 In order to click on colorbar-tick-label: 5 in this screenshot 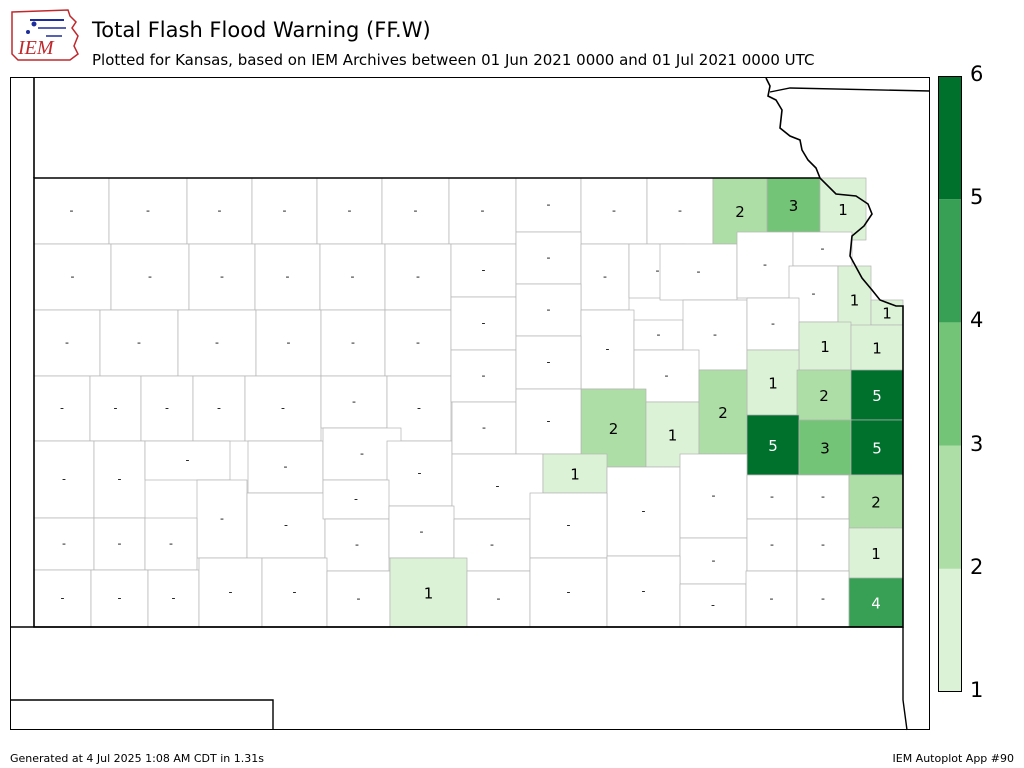, I will do `click(977, 197)`.